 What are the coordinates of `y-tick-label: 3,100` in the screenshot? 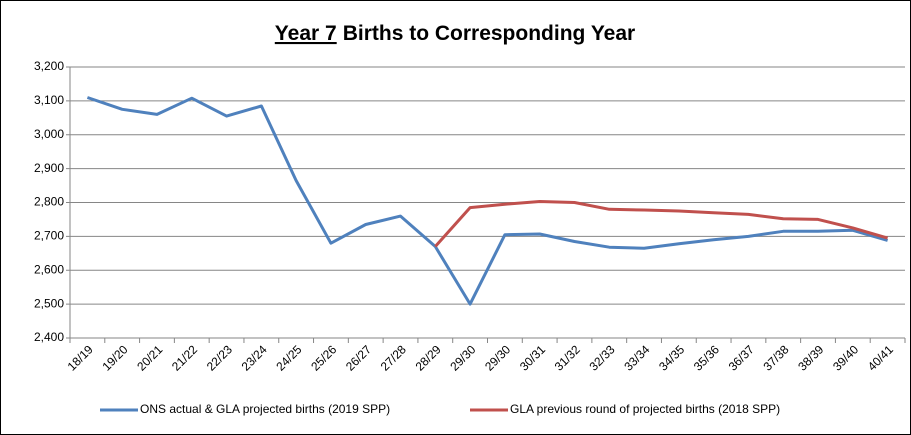 It's located at (49, 100).